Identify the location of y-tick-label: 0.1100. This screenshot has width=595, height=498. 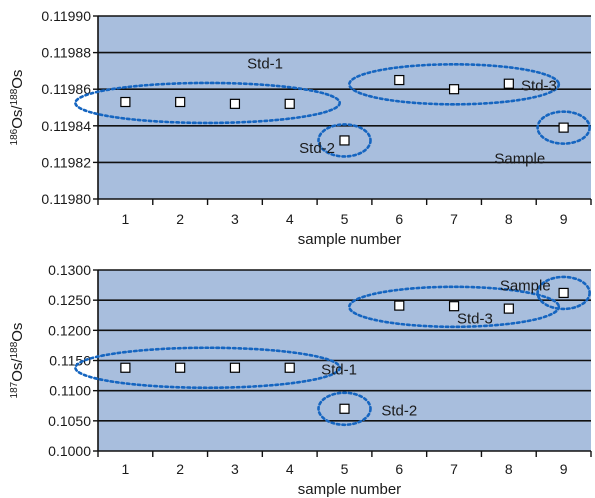
(70, 391).